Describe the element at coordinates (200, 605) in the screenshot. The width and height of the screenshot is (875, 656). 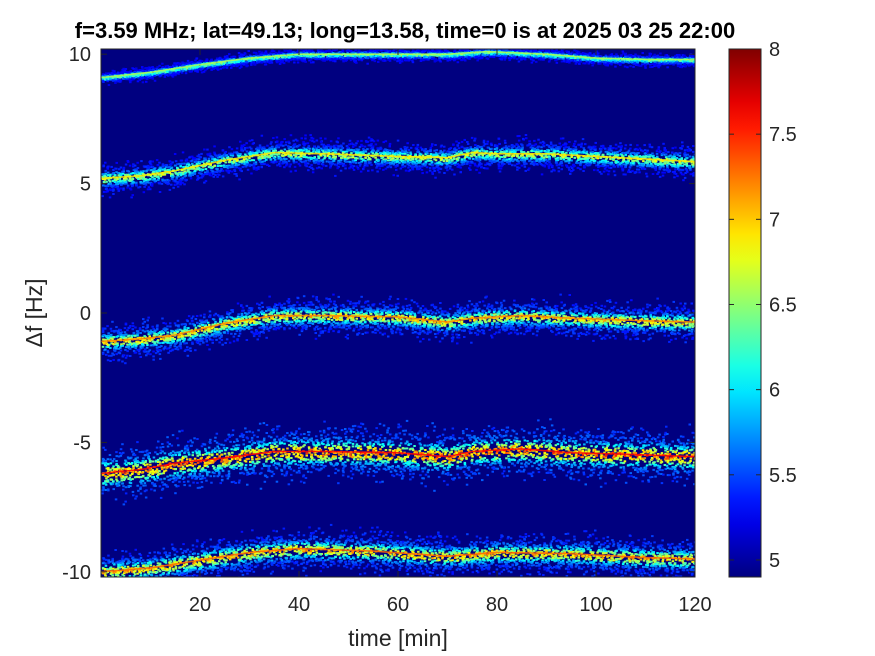
I see `x-tick-label: 20` at that location.